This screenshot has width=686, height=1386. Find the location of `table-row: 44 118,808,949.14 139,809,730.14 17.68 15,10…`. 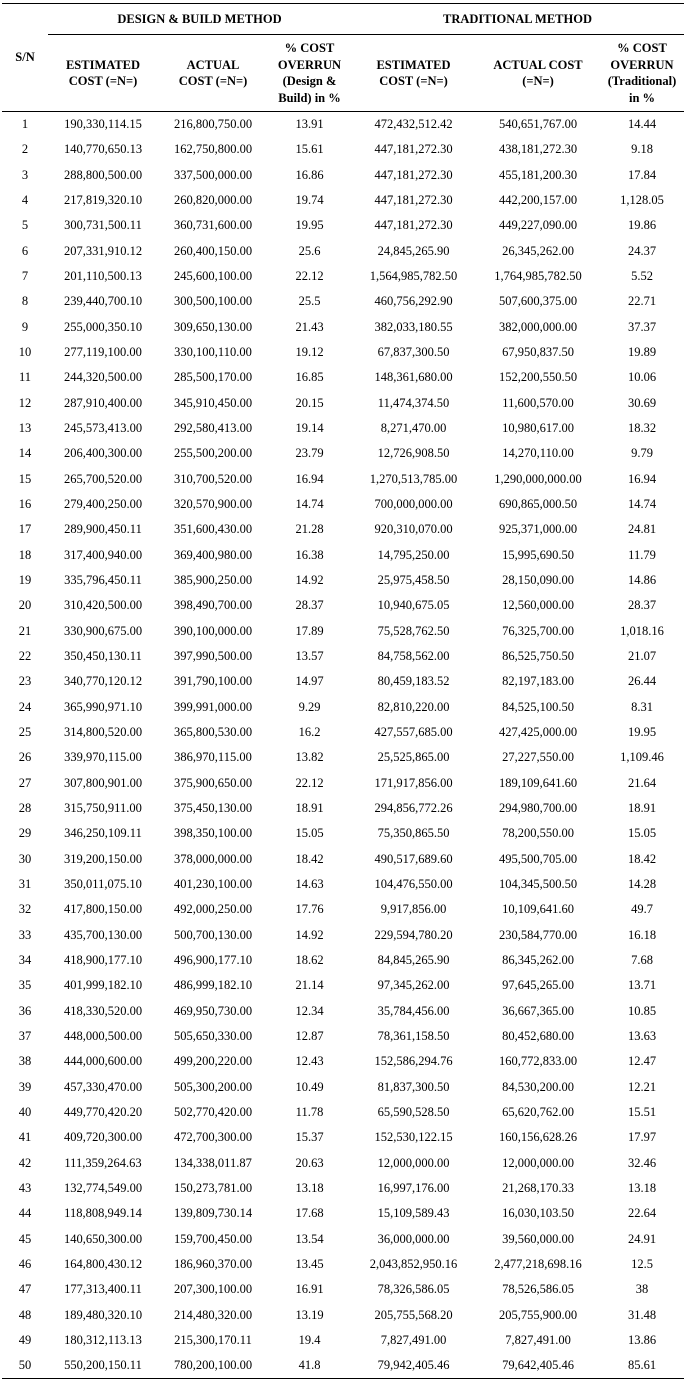

table-row: 44 118,808,949.14 139,809,730.14 17.68 15,10… is located at coordinates (343, 1213).